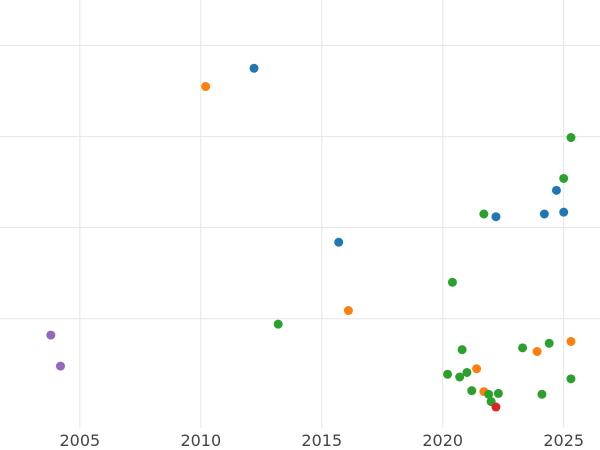 This screenshot has height=450, width=600. I want to click on x-tick-label-2020: 2020, so click(442, 440).